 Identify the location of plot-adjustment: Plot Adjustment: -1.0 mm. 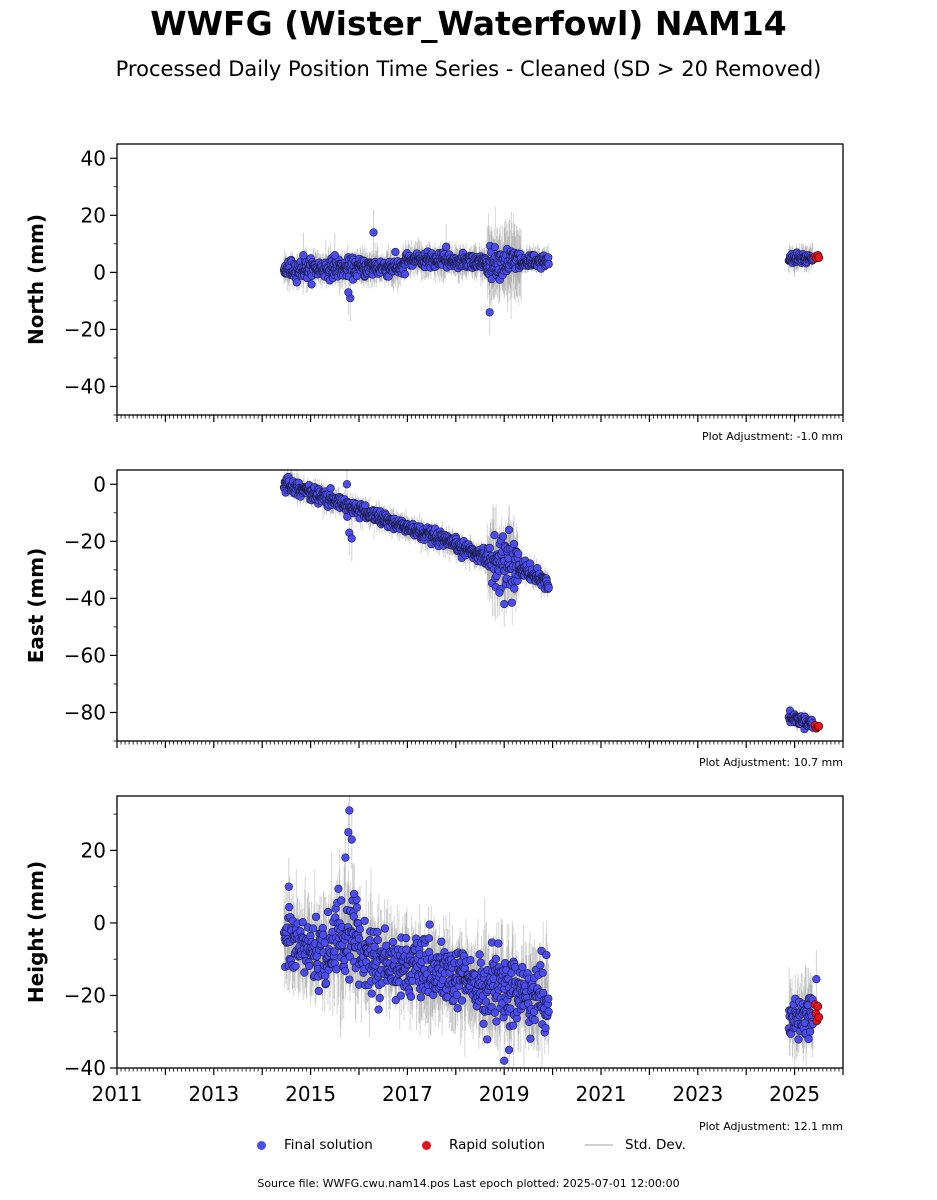
(772, 436).